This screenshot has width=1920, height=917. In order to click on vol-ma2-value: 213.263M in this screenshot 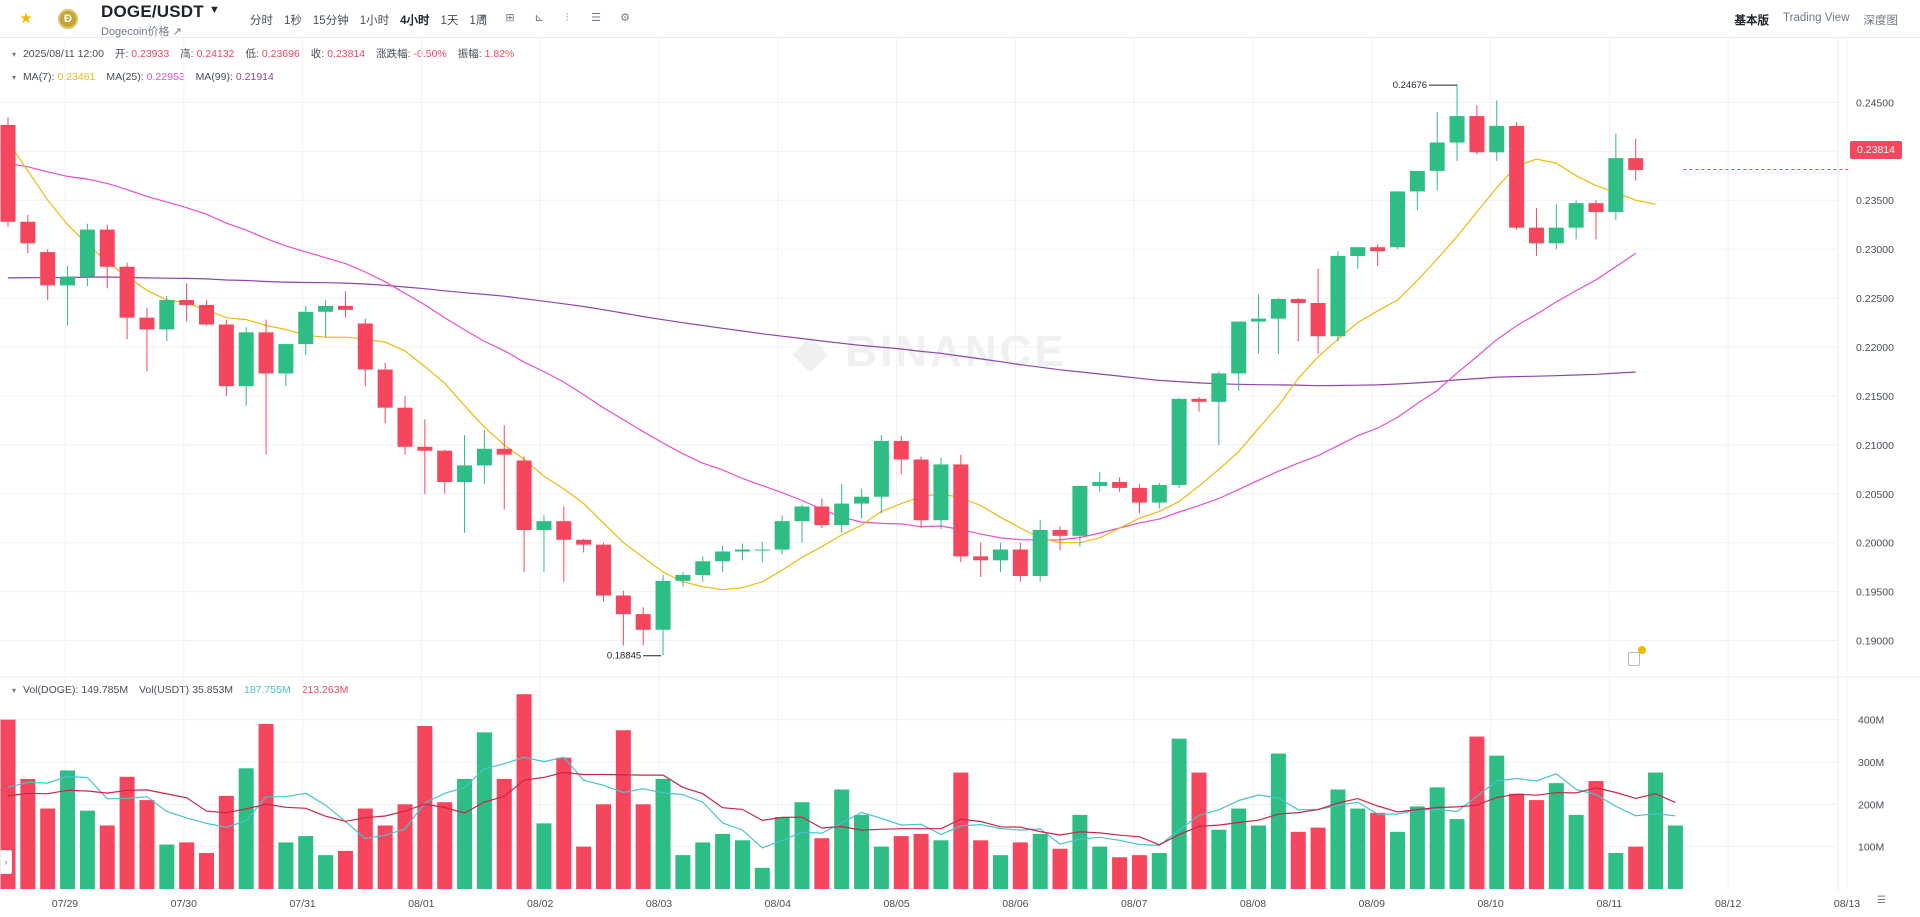, I will do `click(325, 690)`.